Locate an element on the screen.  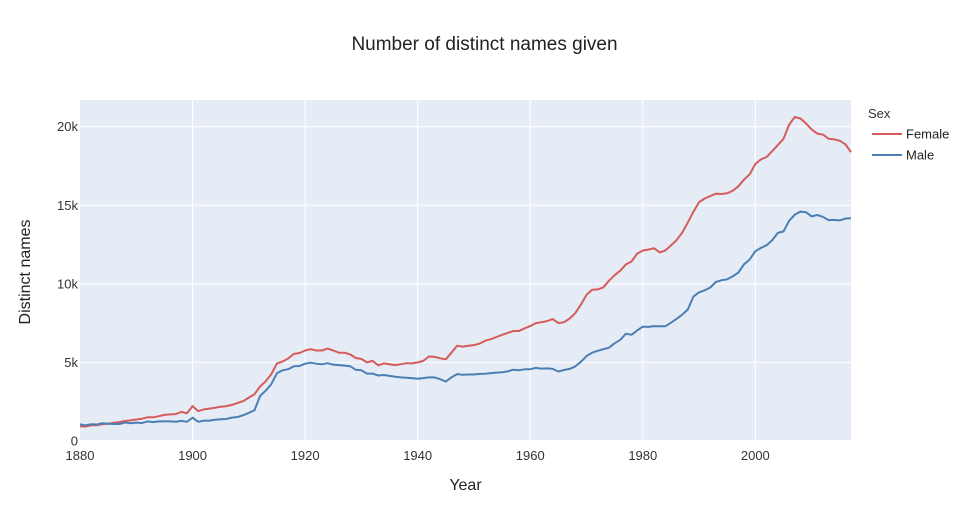
x-axis-title: Year is located at coordinates (465, 485).